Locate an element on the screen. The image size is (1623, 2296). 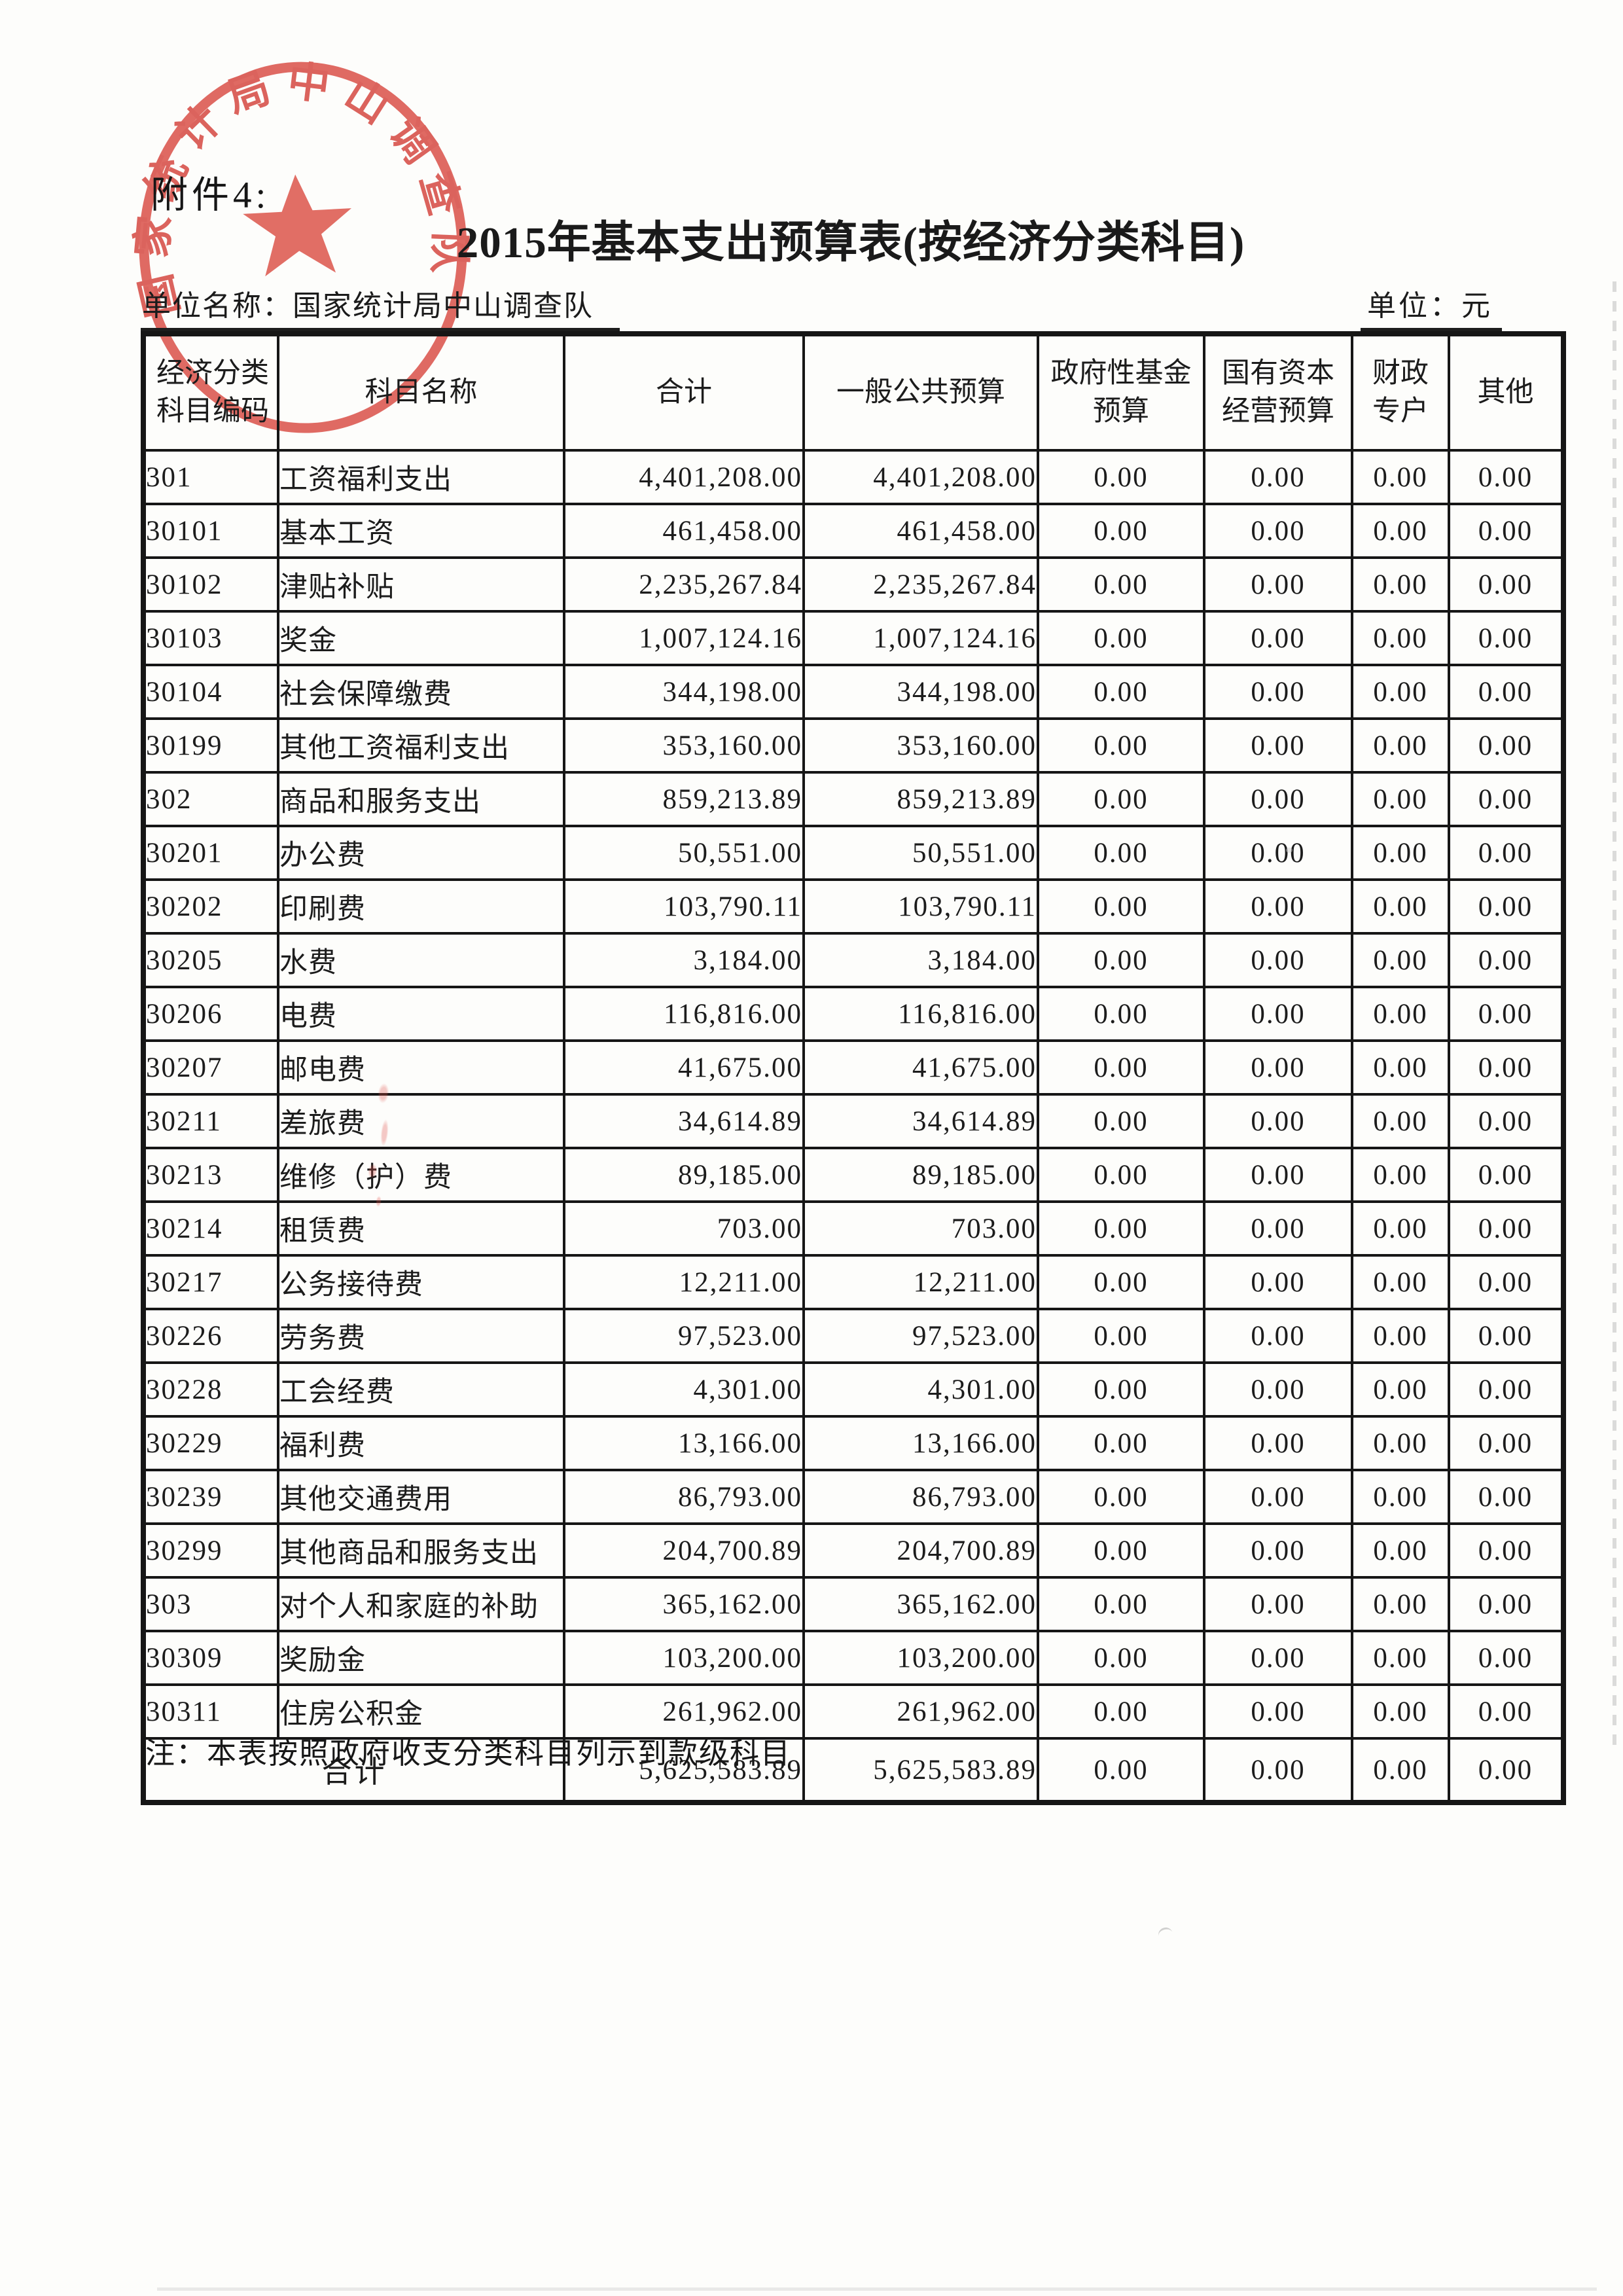
general-budget-cell: 204,700.89 is located at coordinates (920, 1550).